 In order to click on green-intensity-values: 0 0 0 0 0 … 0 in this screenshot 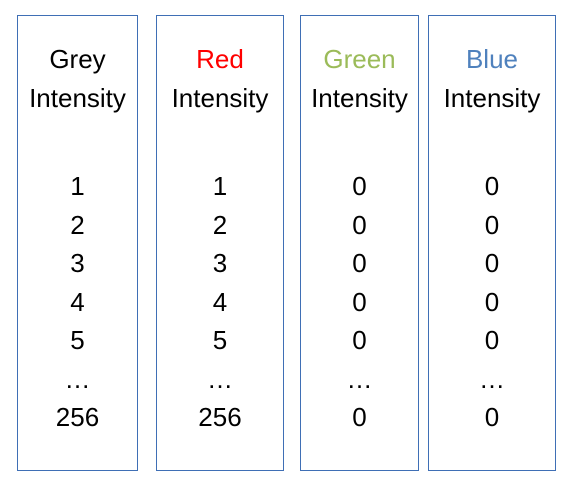, I will do `click(359, 302)`.